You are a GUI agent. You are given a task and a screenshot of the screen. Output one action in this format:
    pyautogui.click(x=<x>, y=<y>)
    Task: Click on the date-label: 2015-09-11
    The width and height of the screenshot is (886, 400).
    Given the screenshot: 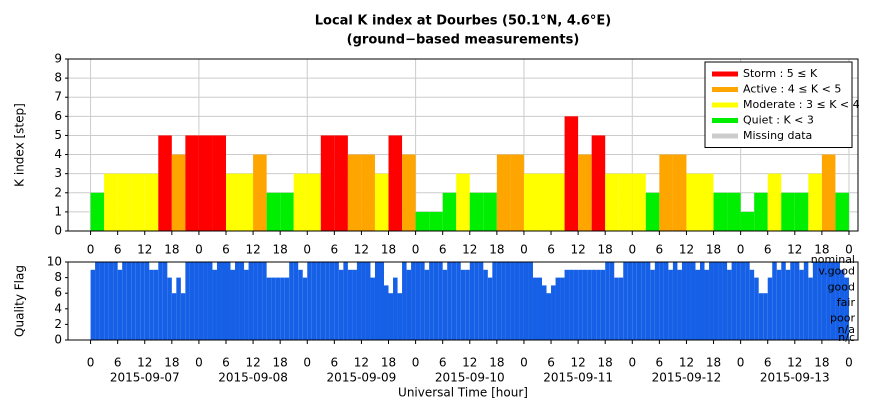 What is the action you would take?
    pyautogui.click(x=578, y=378)
    